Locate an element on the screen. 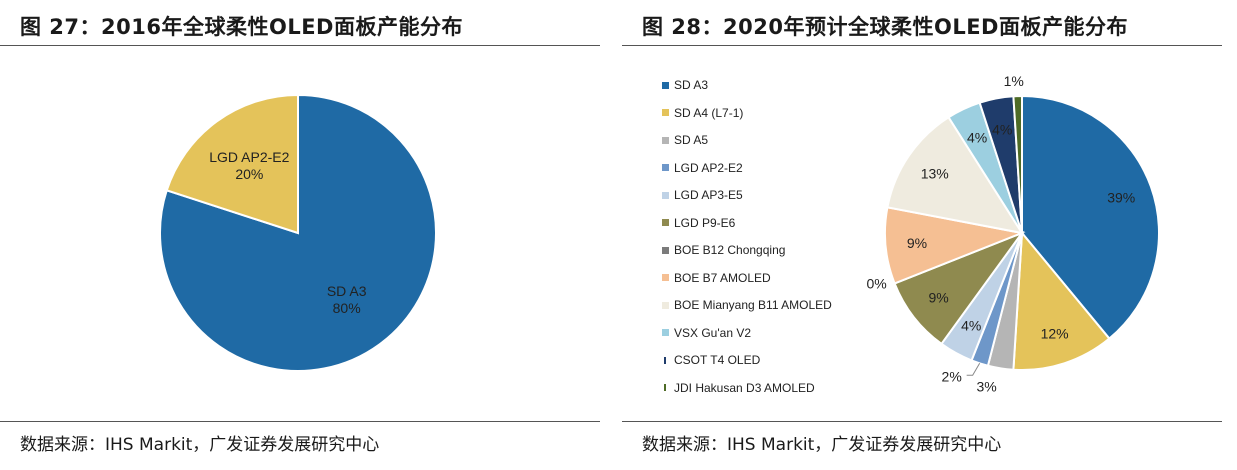 Image resolution: width=1237 pixels, height=470 pixels. legend-item-lgd-ap2-e2: LGD AP2-E2 is located at coordinates (702, 168).